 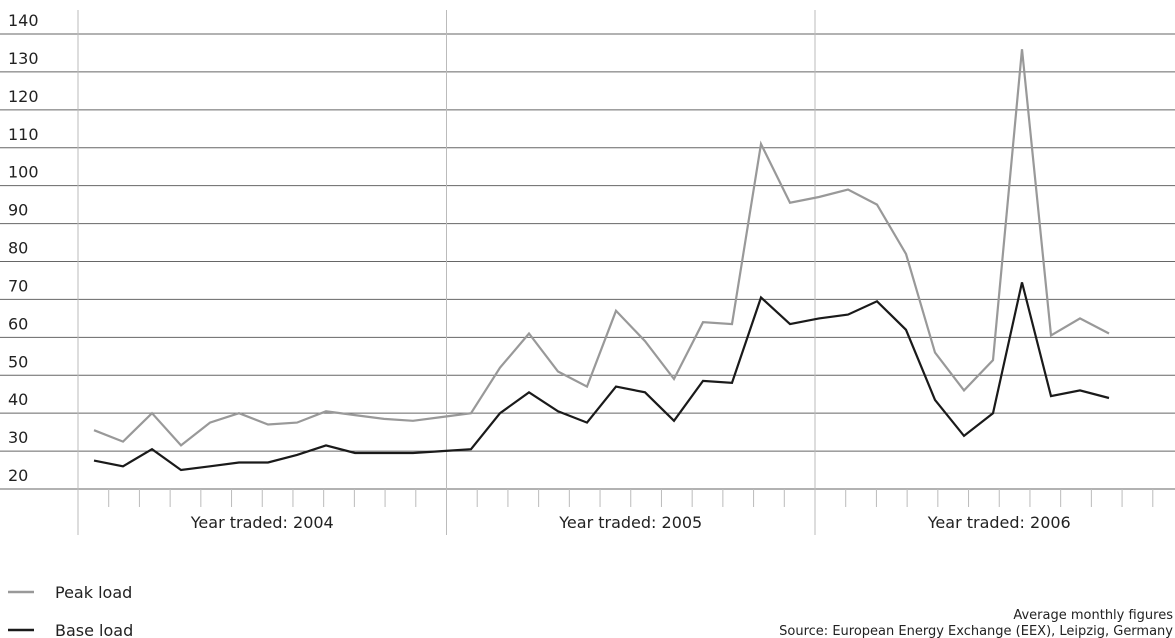 I want to click on y-tick-label: 20, so click(x=18, y=475).